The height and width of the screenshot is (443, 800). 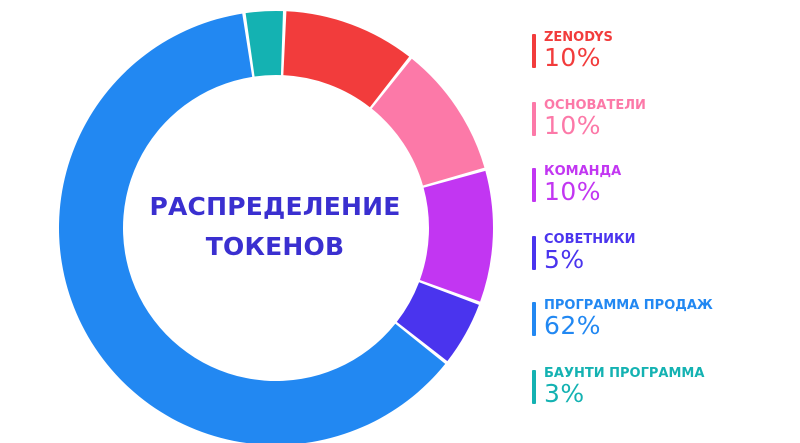 I want to click on legend-label: КОМАНДА, so click(x=583, y=171).